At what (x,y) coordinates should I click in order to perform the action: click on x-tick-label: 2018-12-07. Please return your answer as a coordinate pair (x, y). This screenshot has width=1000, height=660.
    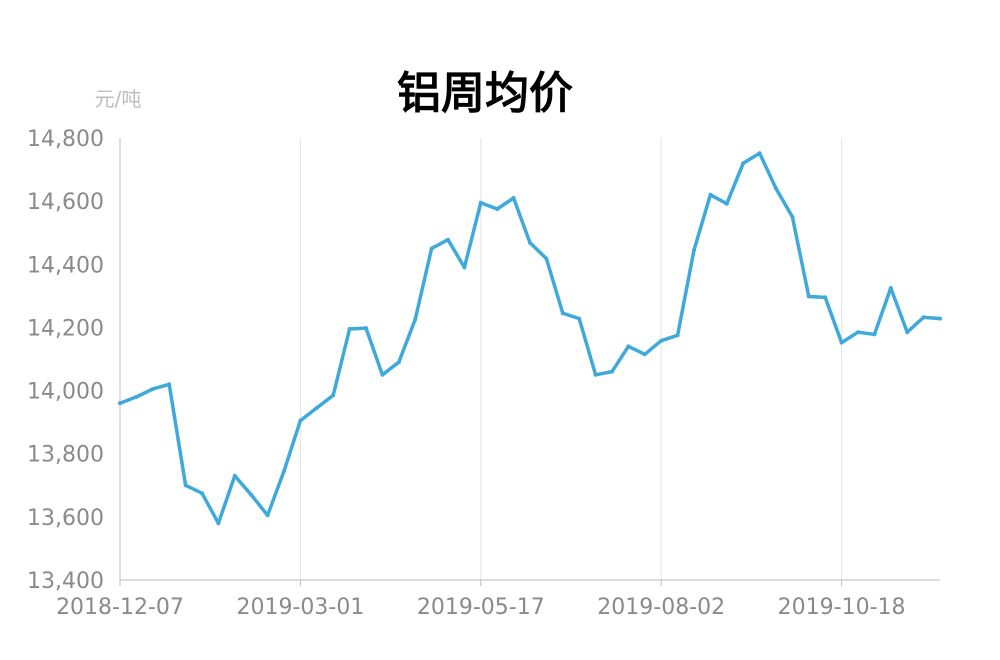
    Looking at the image, I should click on (120, 607).